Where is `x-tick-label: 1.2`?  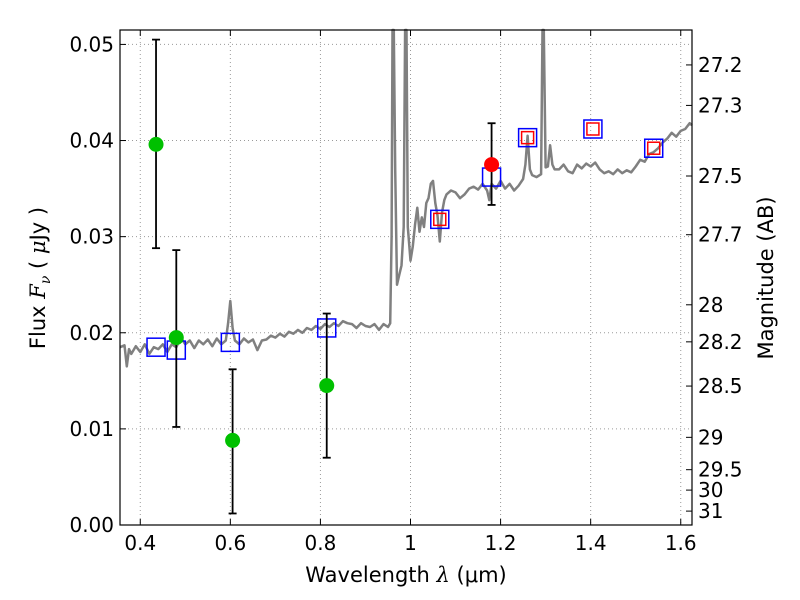 x-tick-label: 1.2 is located at coordinates (501, 543).